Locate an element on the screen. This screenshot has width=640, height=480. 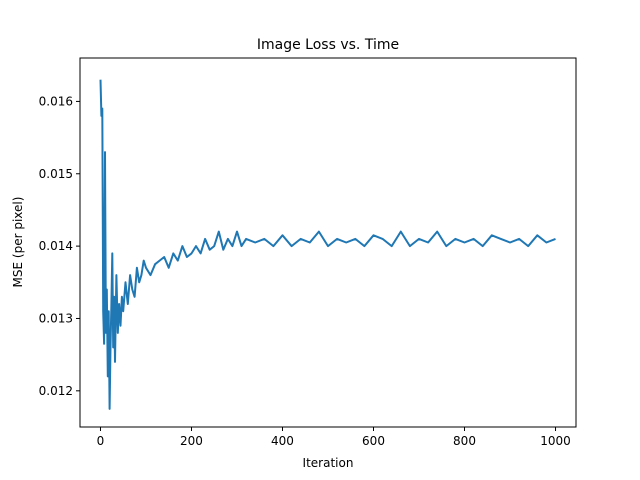
y-tick-label: 0.016 is located at coordinates (56, 101).